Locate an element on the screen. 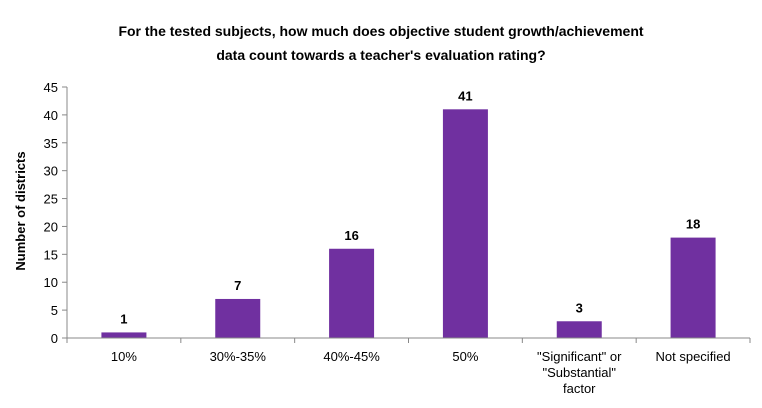 The height and width of the screenshot is (408, 762). y-tick-label: 40 is located at coordinates (51, 115).